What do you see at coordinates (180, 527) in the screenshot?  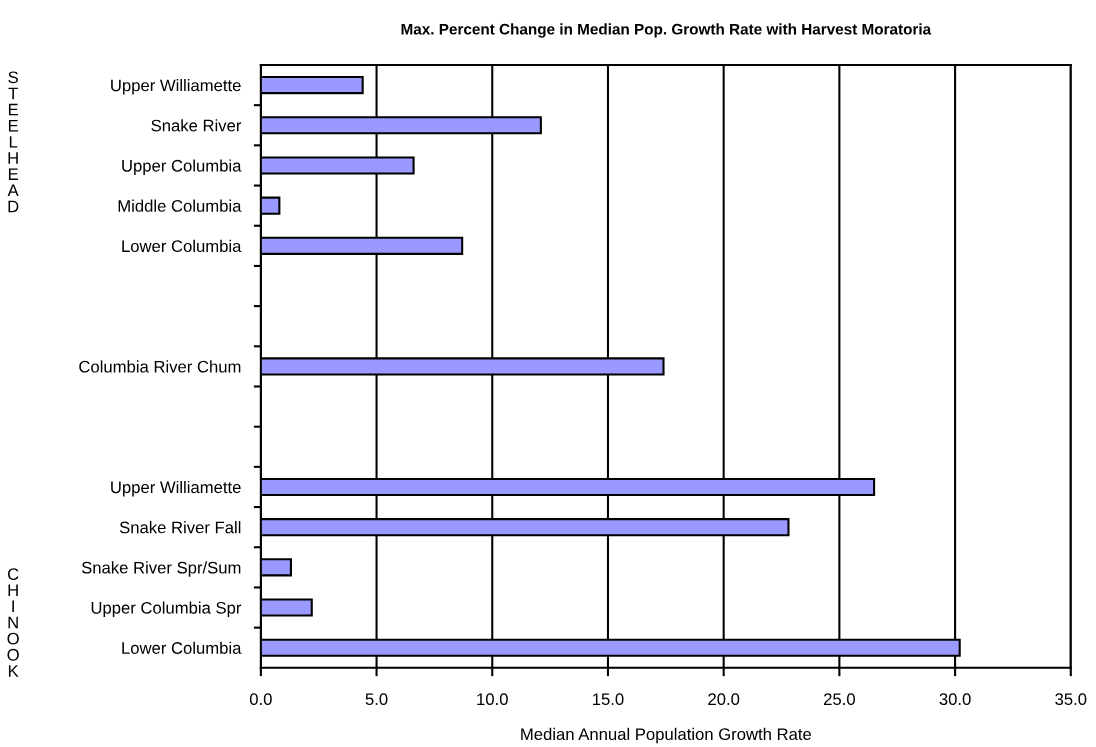 I see `y-tick-label: Snake River Fall` at bounding box center [180, 527].